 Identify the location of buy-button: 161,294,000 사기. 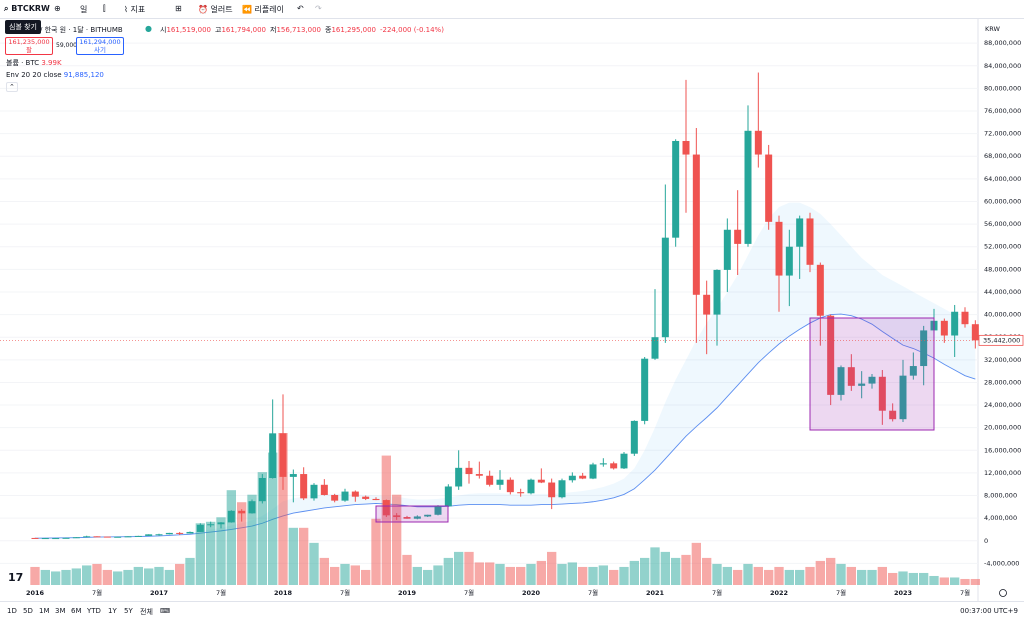
(100, 46).